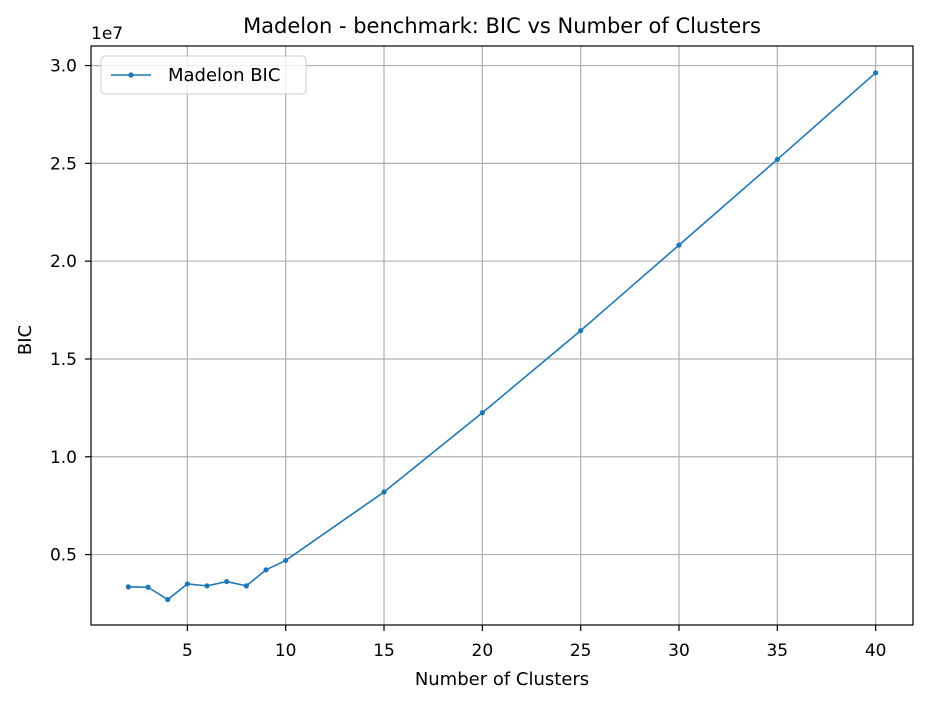 This screenshot has height=704, width=931. I want to click on x-tick-label: 35, so click(777, 651).